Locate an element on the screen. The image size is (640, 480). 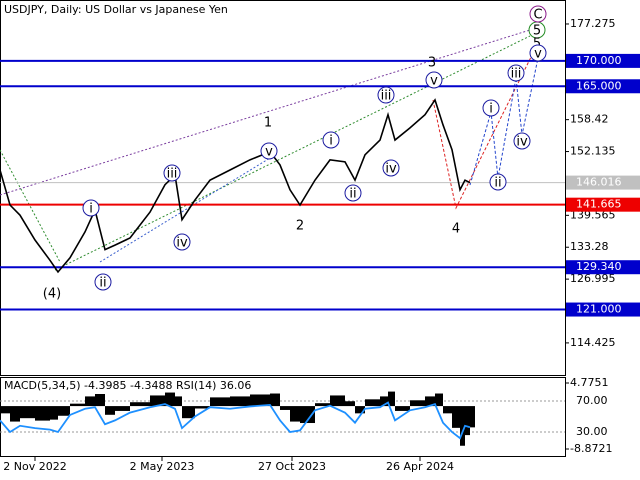
x-tick-label: 27 Oct 2023 is located at coordinates (292, 466).